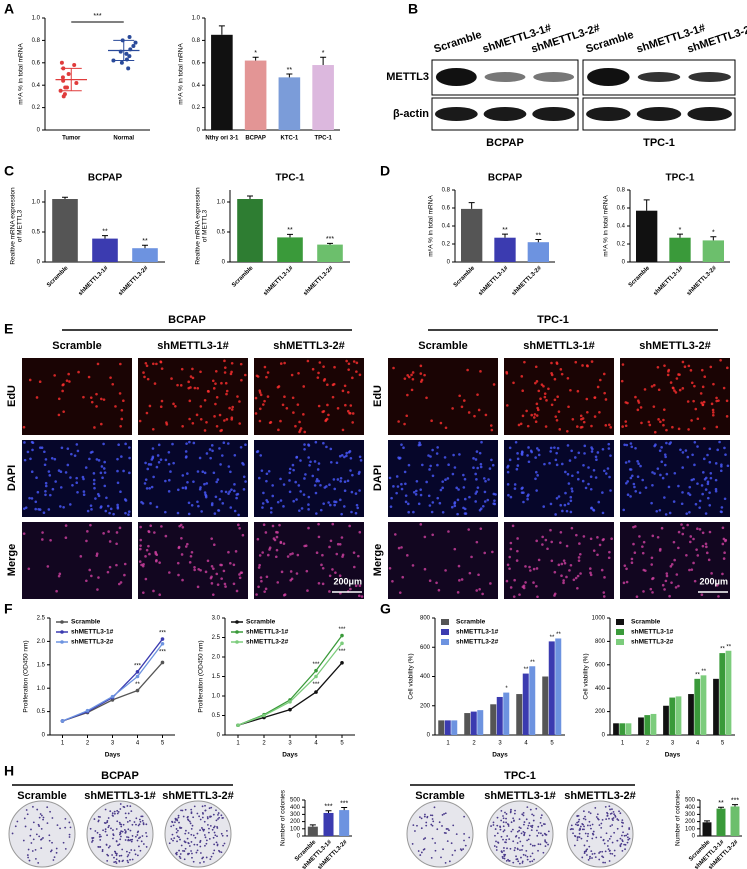 The height and width of the screenshot is (869, 747). I want to click on y-tick-label: 0.5, so click(41, 712).